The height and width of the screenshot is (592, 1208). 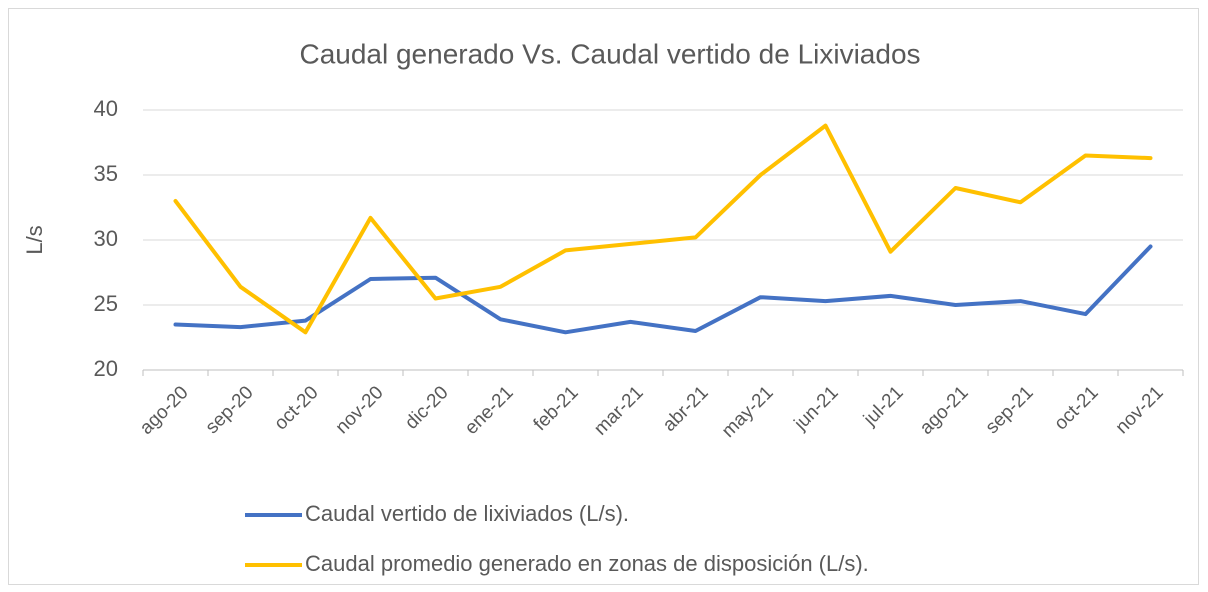 I want to click on y-axis-label: L/s, so click(x=34, y=239).